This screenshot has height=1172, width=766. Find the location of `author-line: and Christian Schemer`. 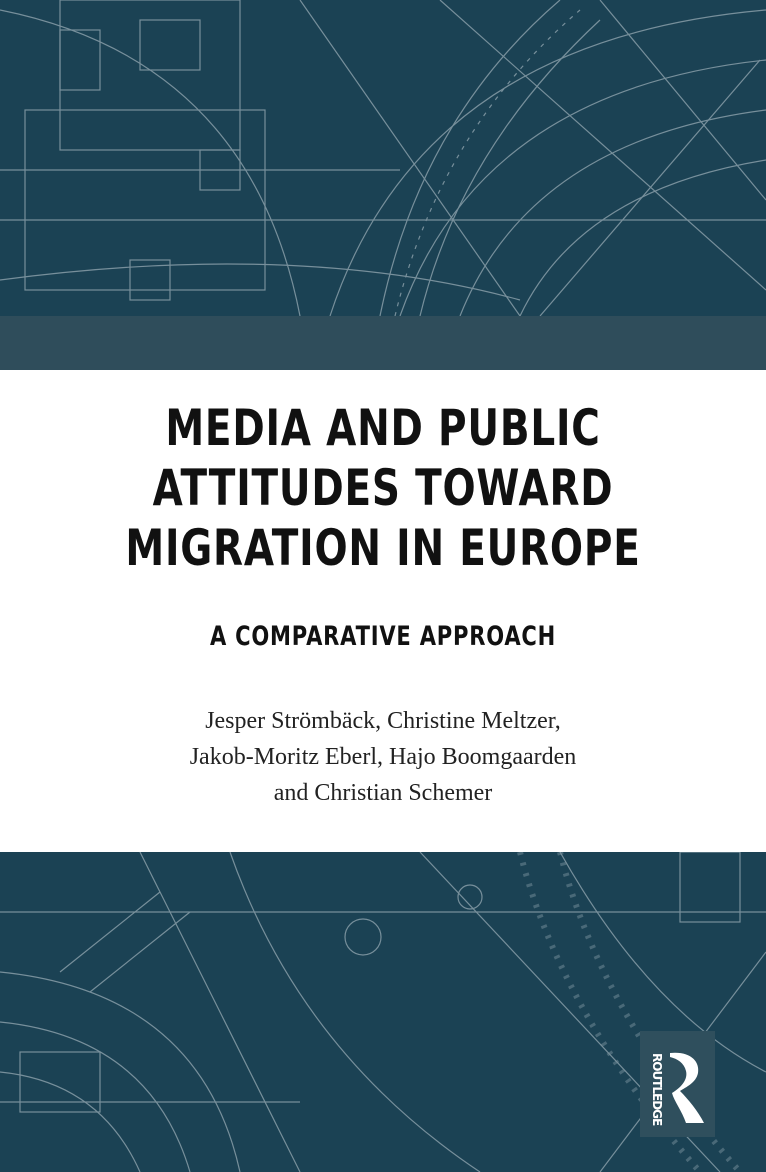

author-line: and Christian Schemer is located at coordinates (383, 793).